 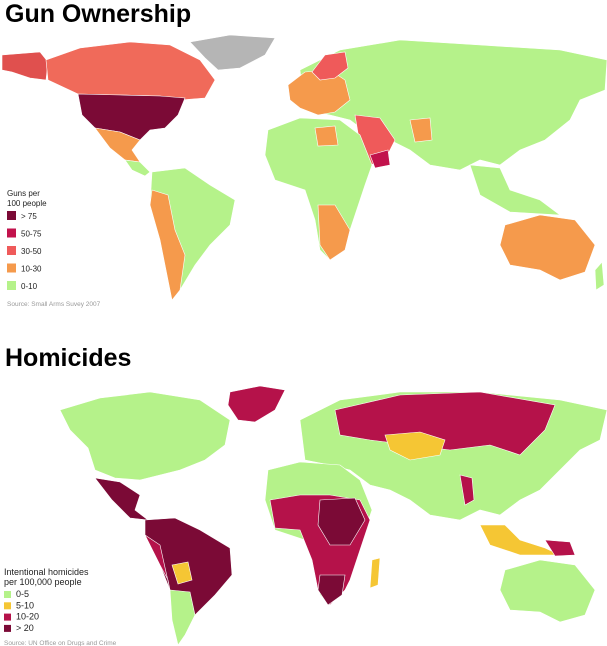 I want to click on legend-label: 10-30, so click(x=31, y=269).